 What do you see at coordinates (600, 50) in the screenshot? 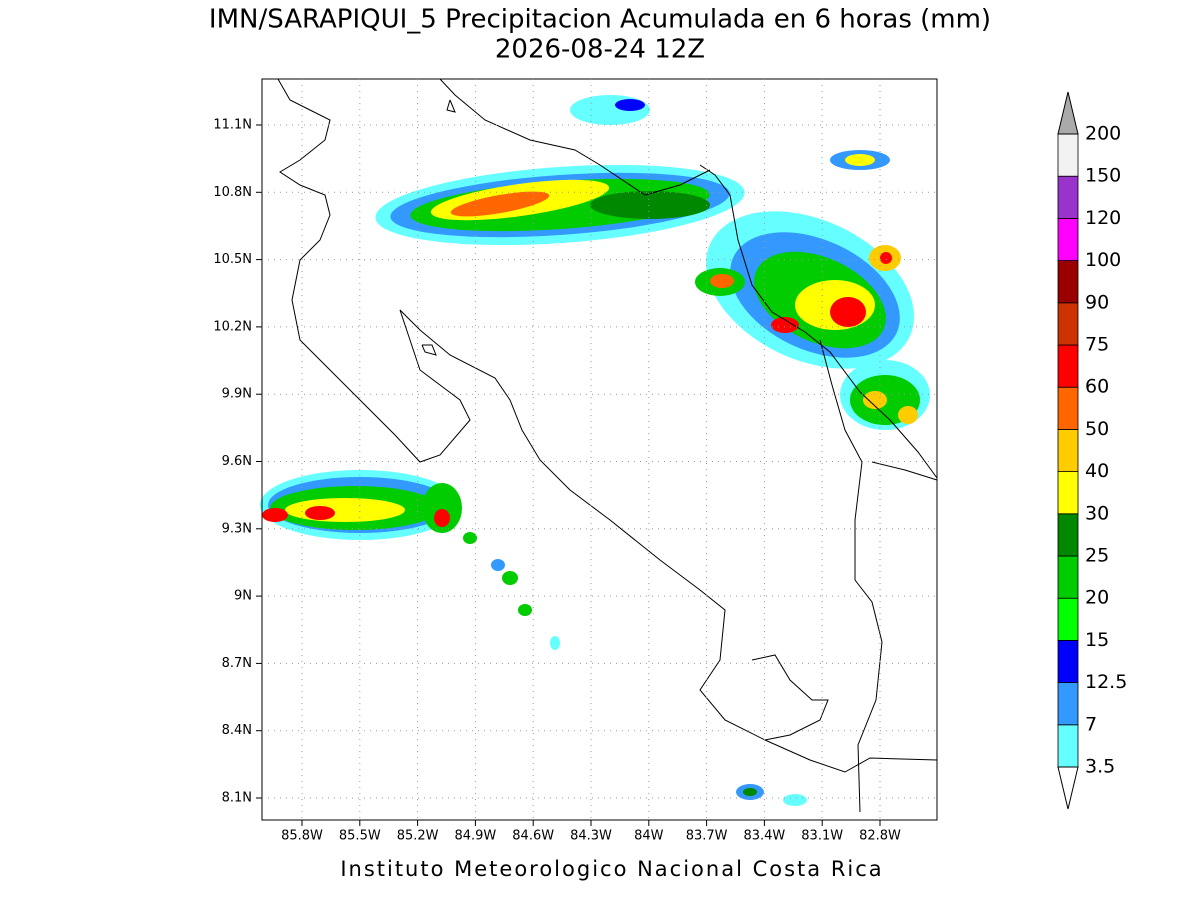
I see `subtitle: 2026-08-24 12Z` at bounding box center [600, 50].